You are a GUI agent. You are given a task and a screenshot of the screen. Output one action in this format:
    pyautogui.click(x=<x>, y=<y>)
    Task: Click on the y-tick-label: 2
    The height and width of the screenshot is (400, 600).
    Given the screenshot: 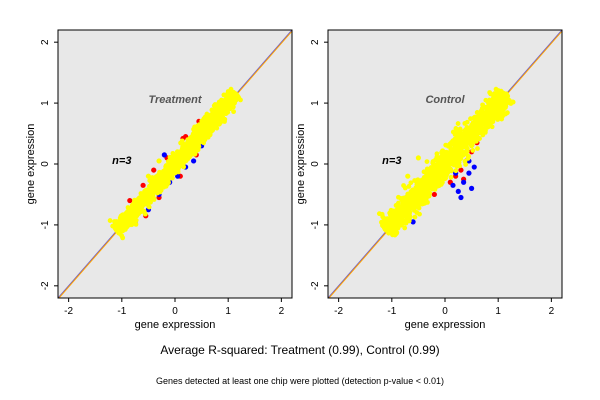 What is the action you would take?
    pyautogui.click(x=315, y=42)
    